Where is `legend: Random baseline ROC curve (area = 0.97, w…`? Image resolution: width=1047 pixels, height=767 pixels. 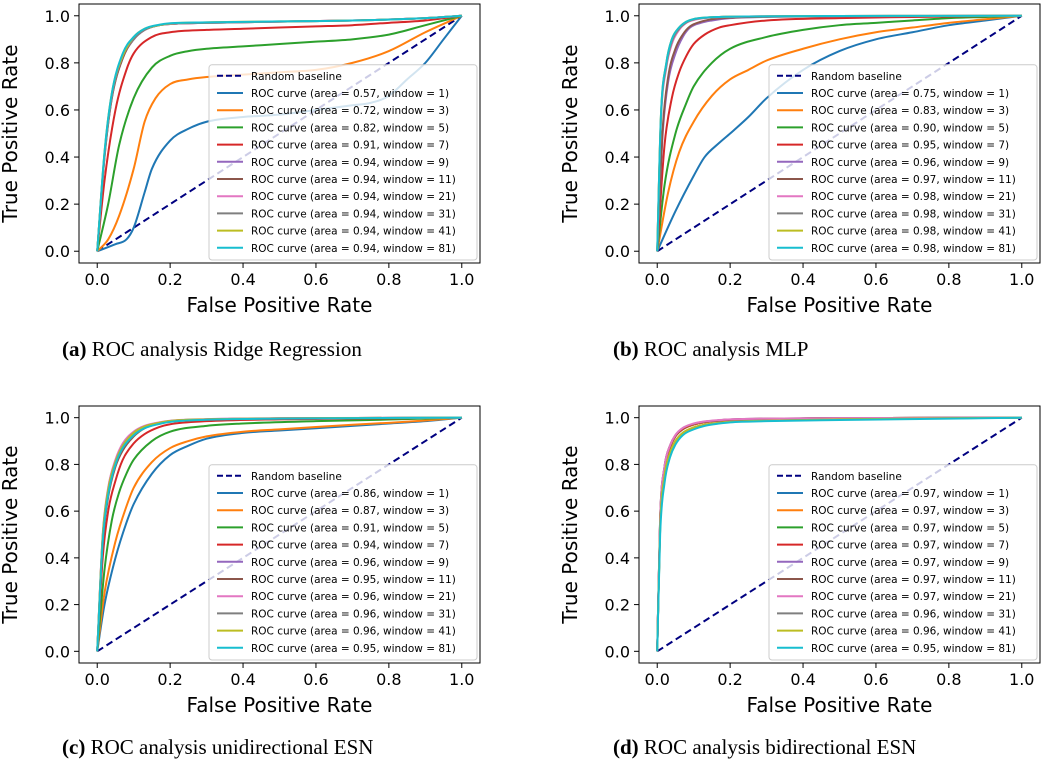 legend: Random baseline ROC curve (area = 0.97, w… is located at coordinates (903, 562).